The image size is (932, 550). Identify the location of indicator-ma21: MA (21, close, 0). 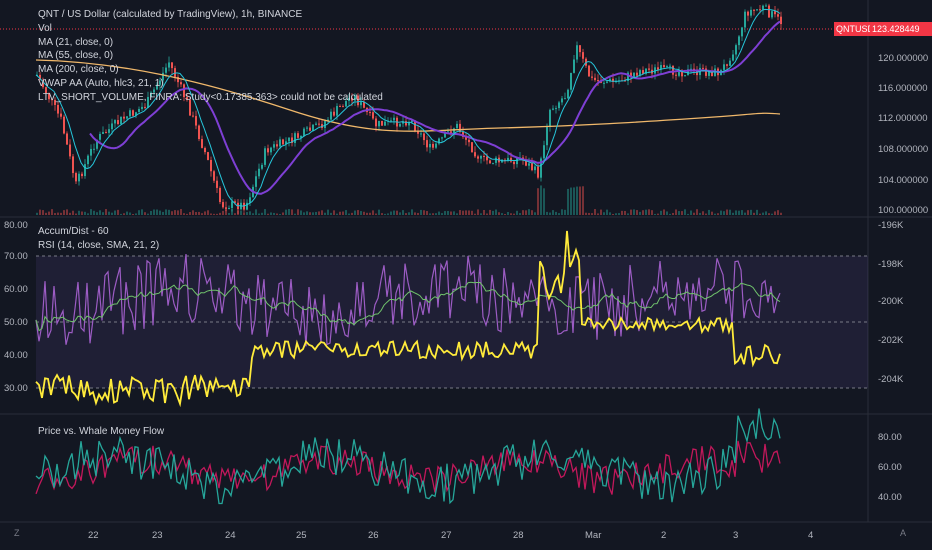
(76, 42).